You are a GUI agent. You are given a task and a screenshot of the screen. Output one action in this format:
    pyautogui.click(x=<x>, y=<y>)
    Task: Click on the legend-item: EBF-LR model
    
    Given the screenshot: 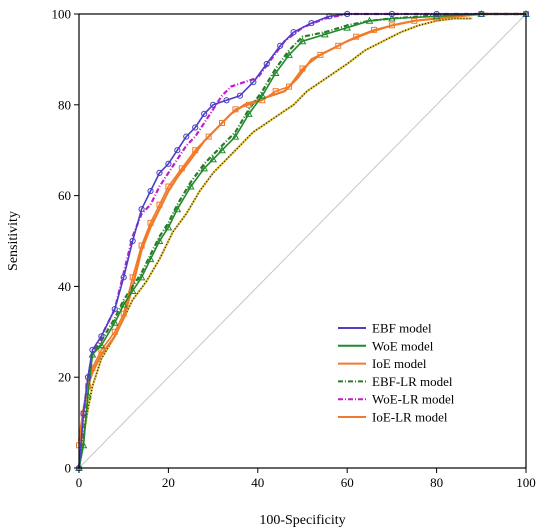 What is the action you would take?
    pyautogui.click(x=395, y=381)
    